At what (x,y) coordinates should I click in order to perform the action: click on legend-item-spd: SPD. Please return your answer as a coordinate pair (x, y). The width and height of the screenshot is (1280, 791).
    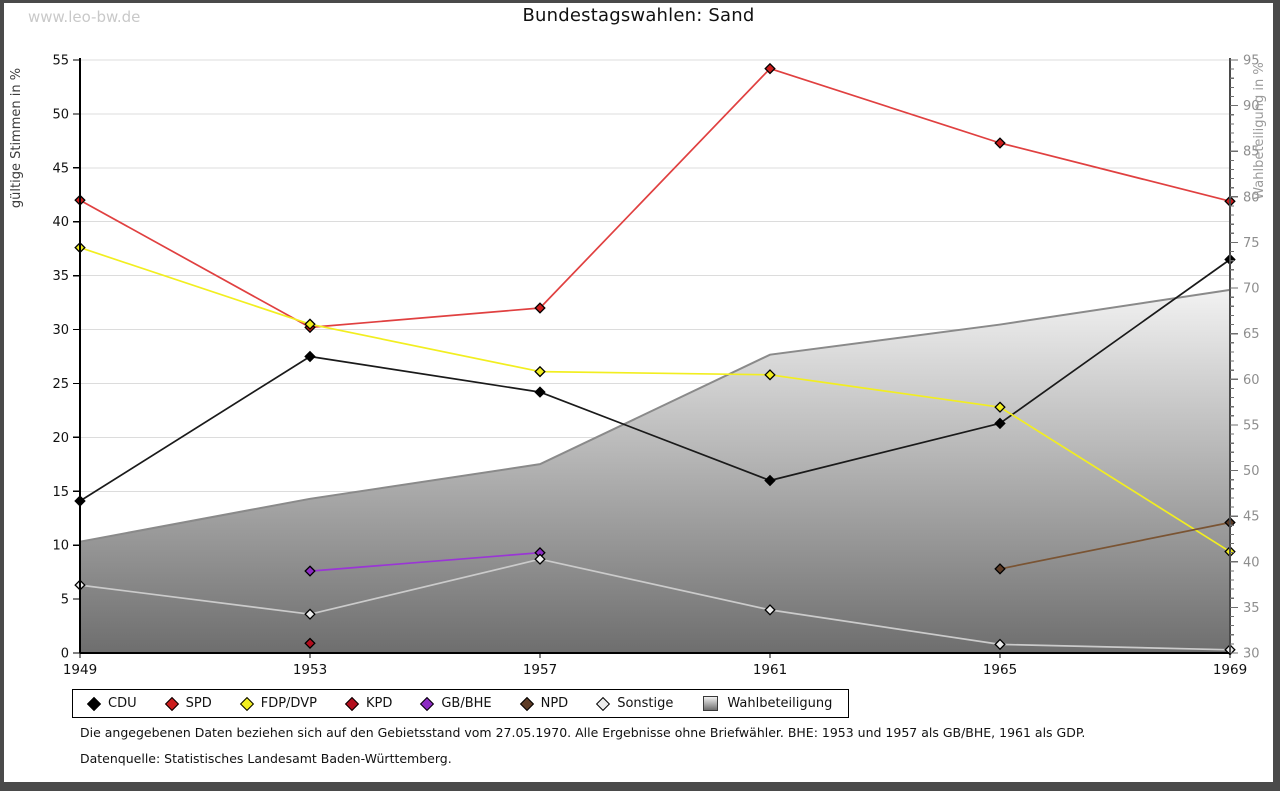
    Looking at the image, I should click on (188, 703).